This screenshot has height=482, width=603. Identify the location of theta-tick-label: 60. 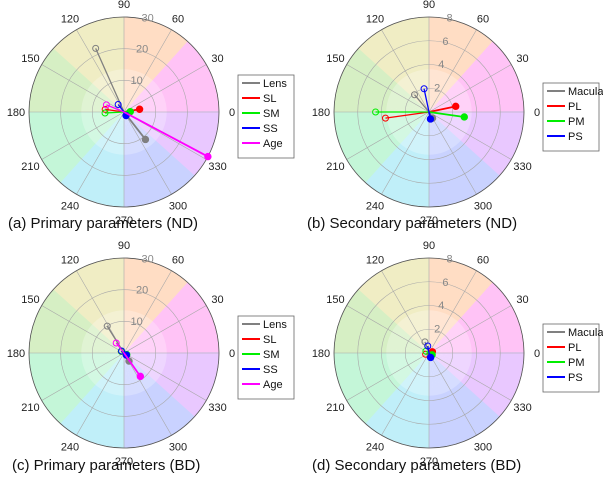
(483, 260).